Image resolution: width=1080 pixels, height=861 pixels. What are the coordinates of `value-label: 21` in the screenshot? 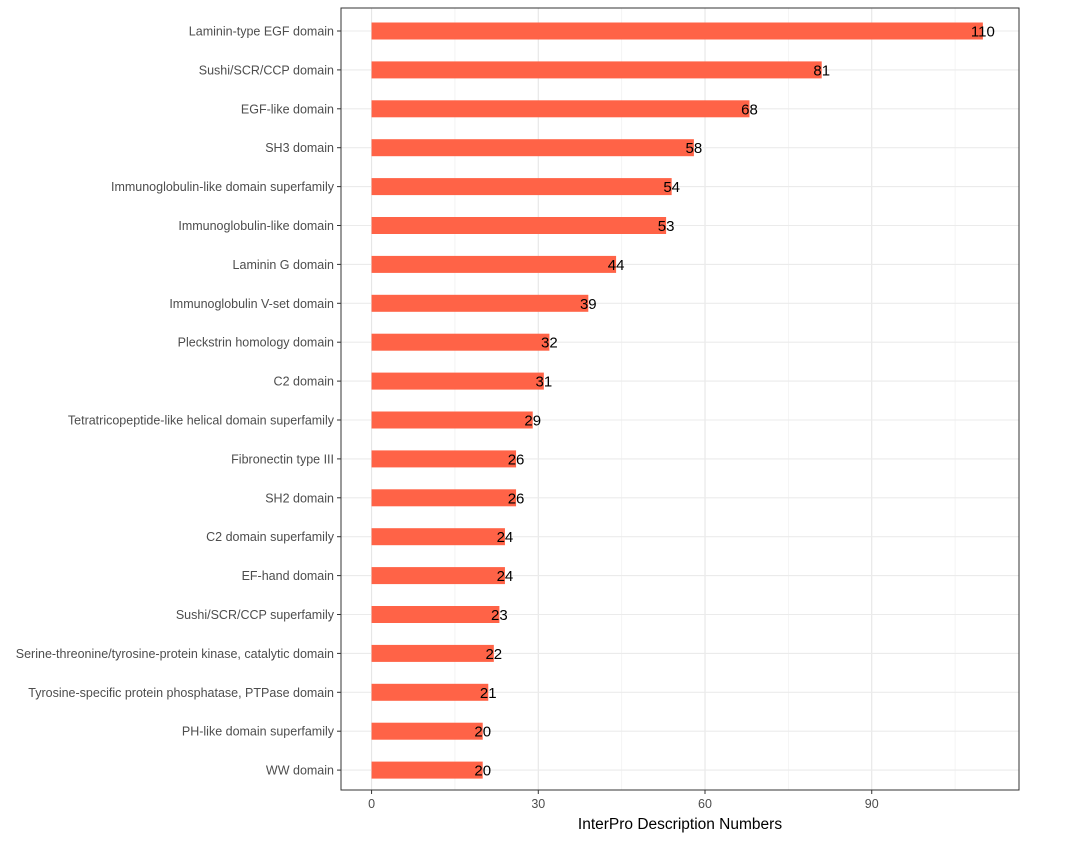 It's located at (488, 693).